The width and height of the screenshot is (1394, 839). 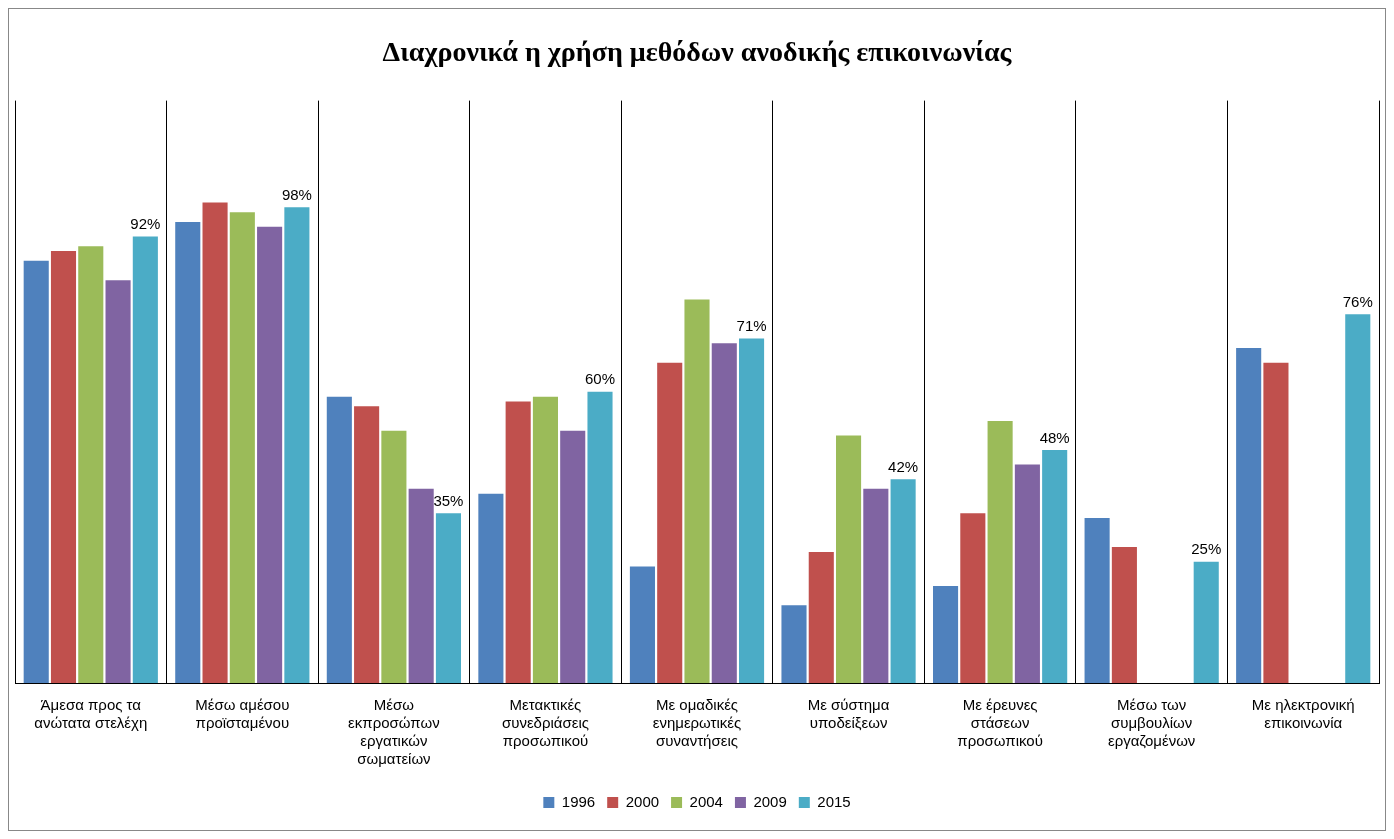 What do you see at coordinates (1357, 301) in the screenshot?
I see `data-label: 76%` at bounding box center [1357, 301].